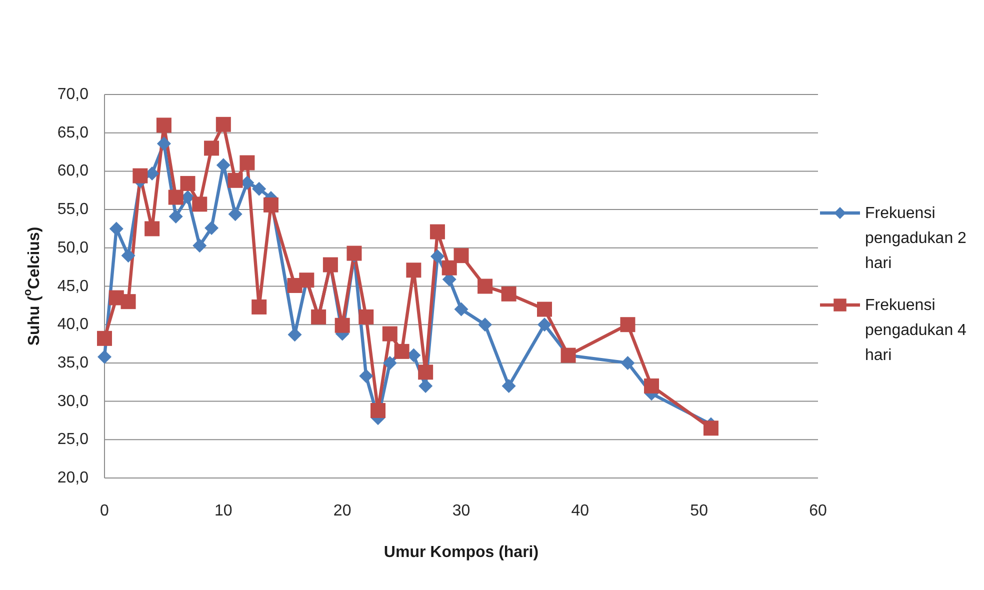  I want to click on y-tick-label: 35,0, so click(73, 363).